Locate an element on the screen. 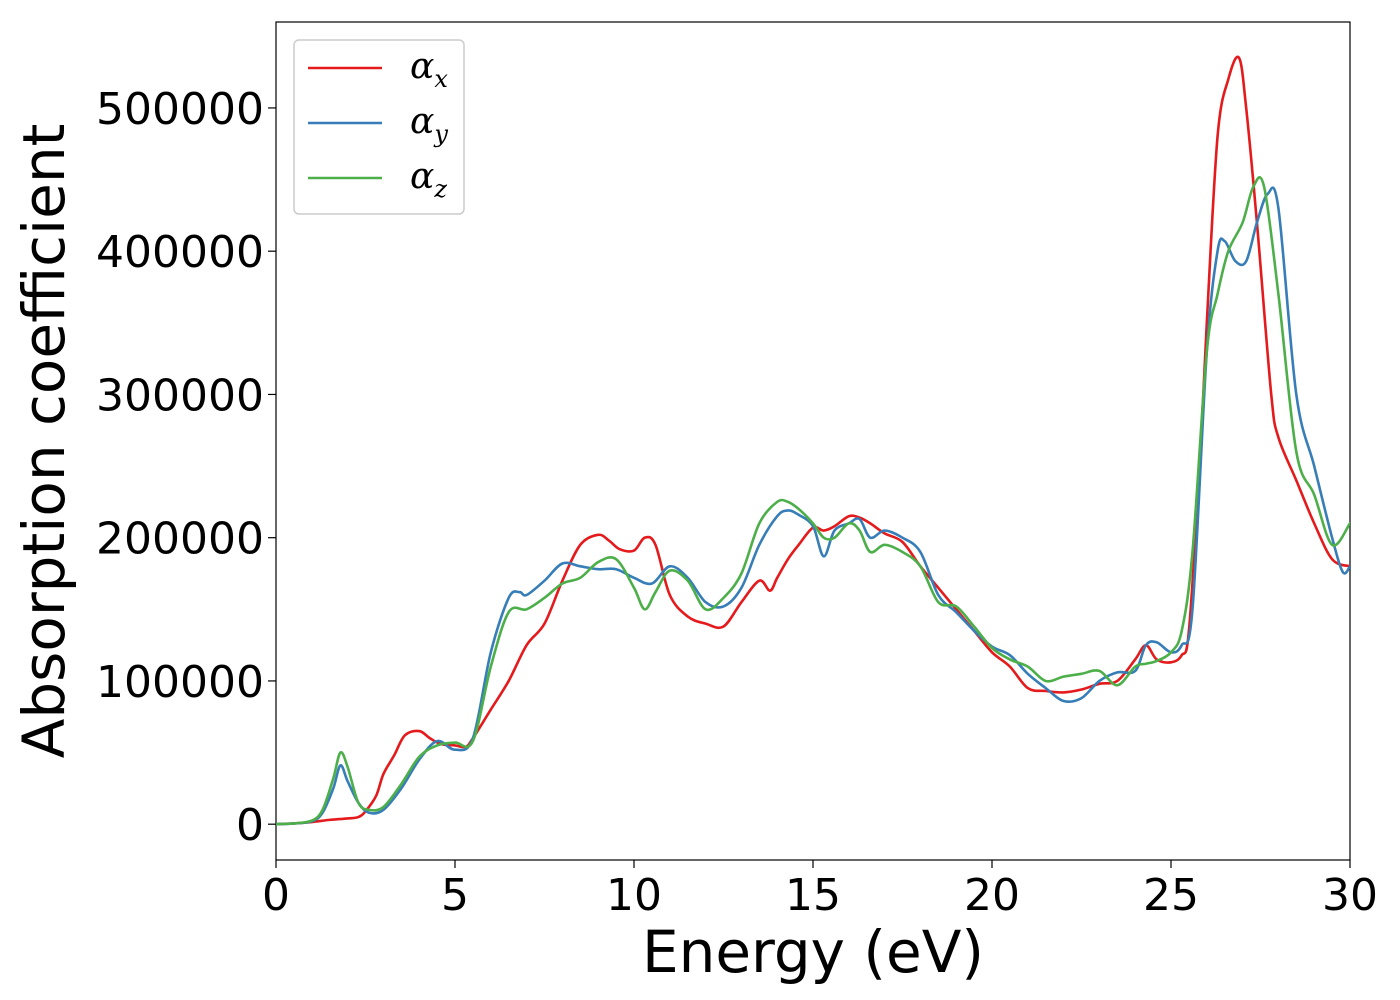  y-axis-label: Absorption coefficient is located at coordinates (44, 441).